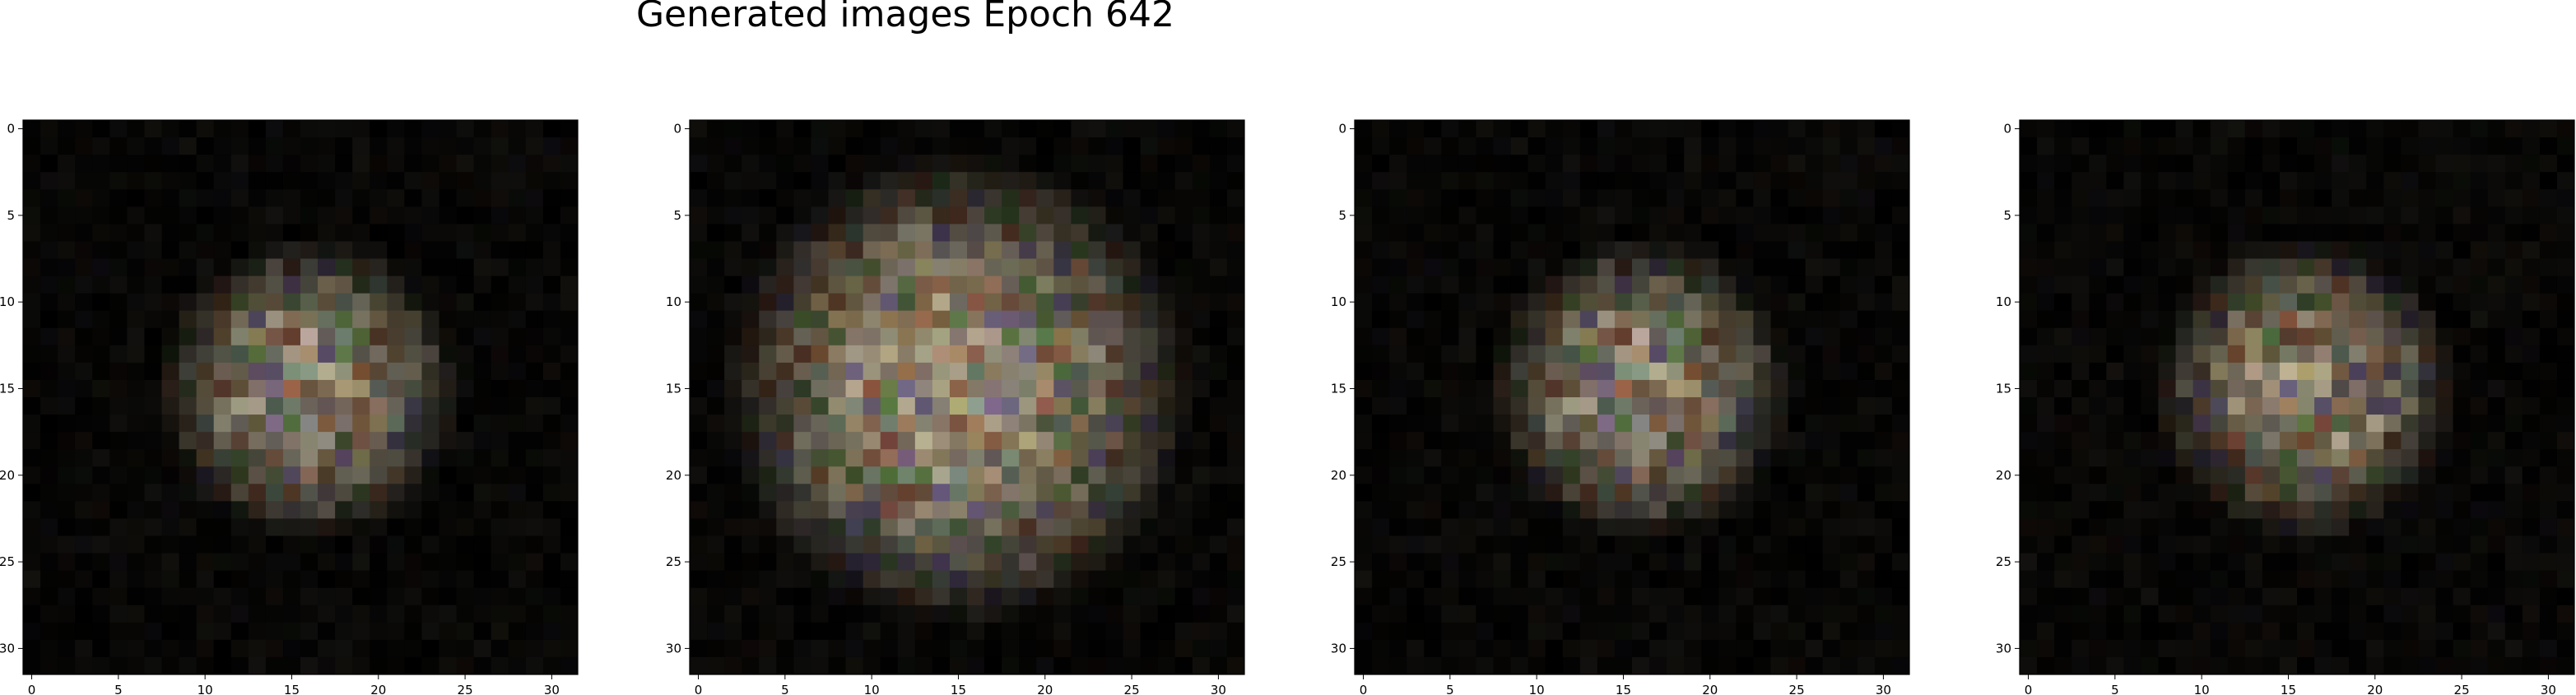 The image size is (2576, 695). Describe the element at coordinates (677, 129) in the screenshot. I see `y-tick-label: 0` at that location.